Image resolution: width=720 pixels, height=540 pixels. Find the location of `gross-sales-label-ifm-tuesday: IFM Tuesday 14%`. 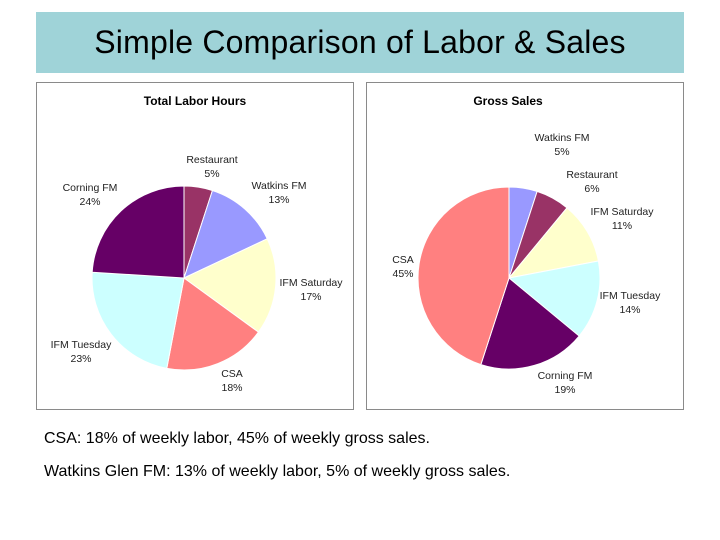

gross-sales-label-ifm-tuesday: IFM Tuesday 14% is located at coordinates (630, 303).